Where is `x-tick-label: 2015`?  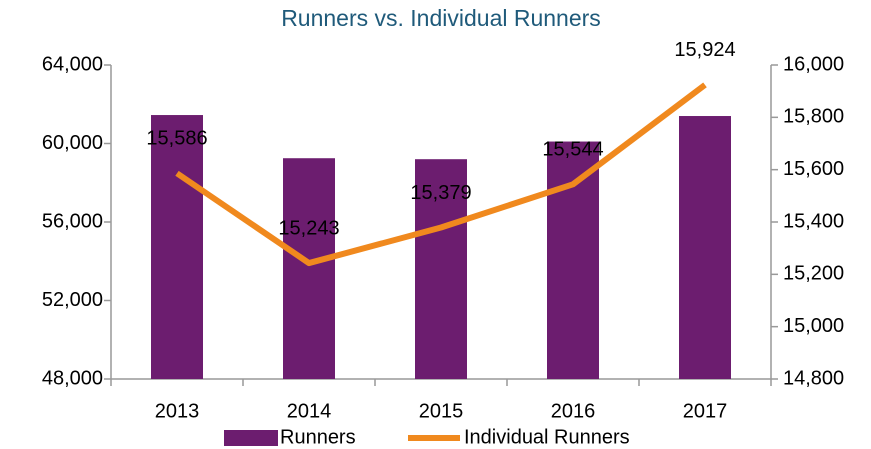
x-tick-label: 2015 is located at coordinates (441, 411).